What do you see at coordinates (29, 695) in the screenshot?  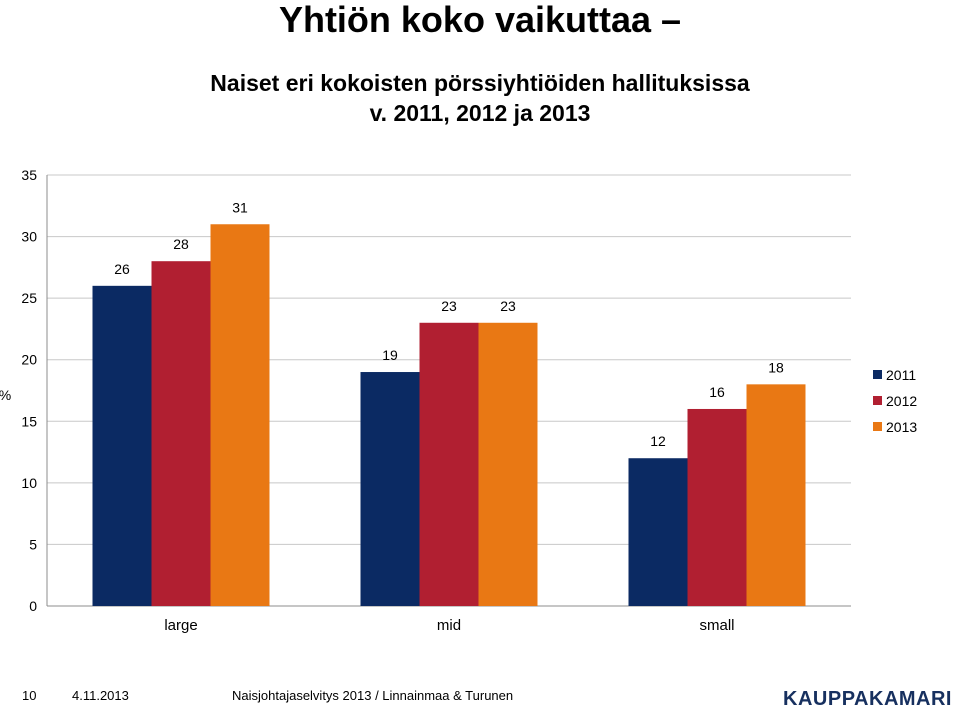 I see `page-number: 10` at bounding box center [29, 695].